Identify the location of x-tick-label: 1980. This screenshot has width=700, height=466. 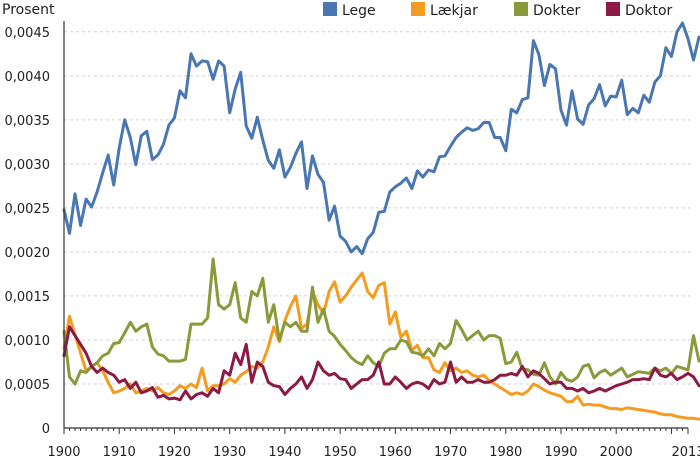
(505, 452).